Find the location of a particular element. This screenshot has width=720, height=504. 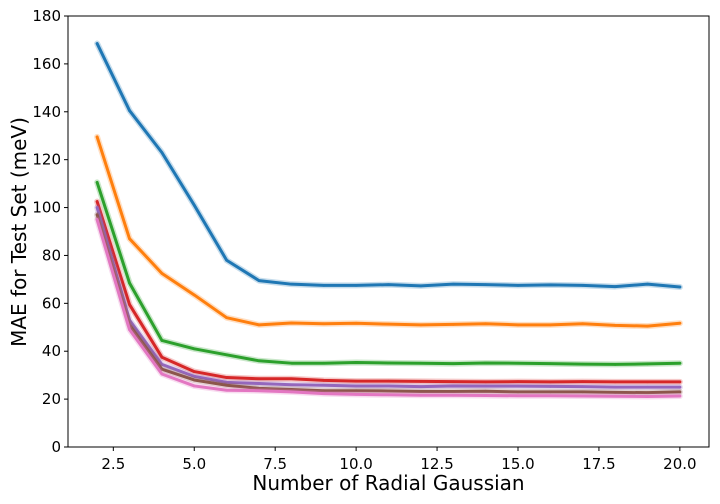

y-tick-label: 0 is located at coordinates (56, 447).